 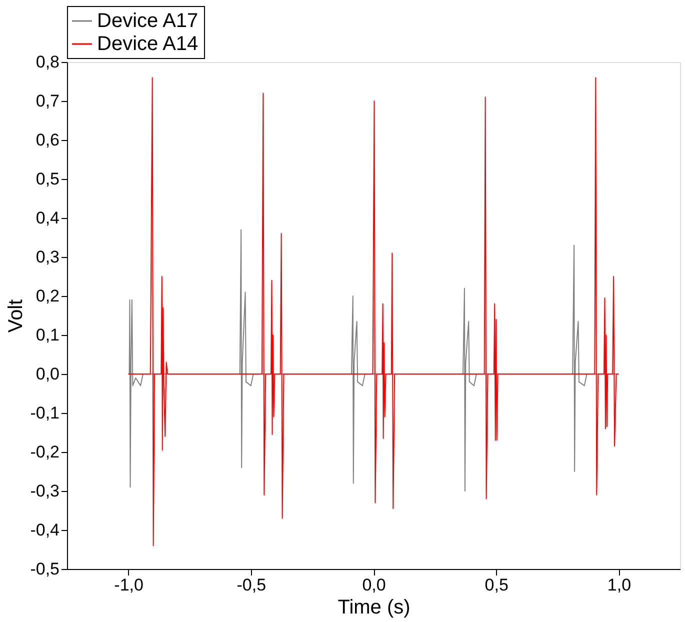 I want to click on y-tick-label: 0,3, so click(x=48, y=257).